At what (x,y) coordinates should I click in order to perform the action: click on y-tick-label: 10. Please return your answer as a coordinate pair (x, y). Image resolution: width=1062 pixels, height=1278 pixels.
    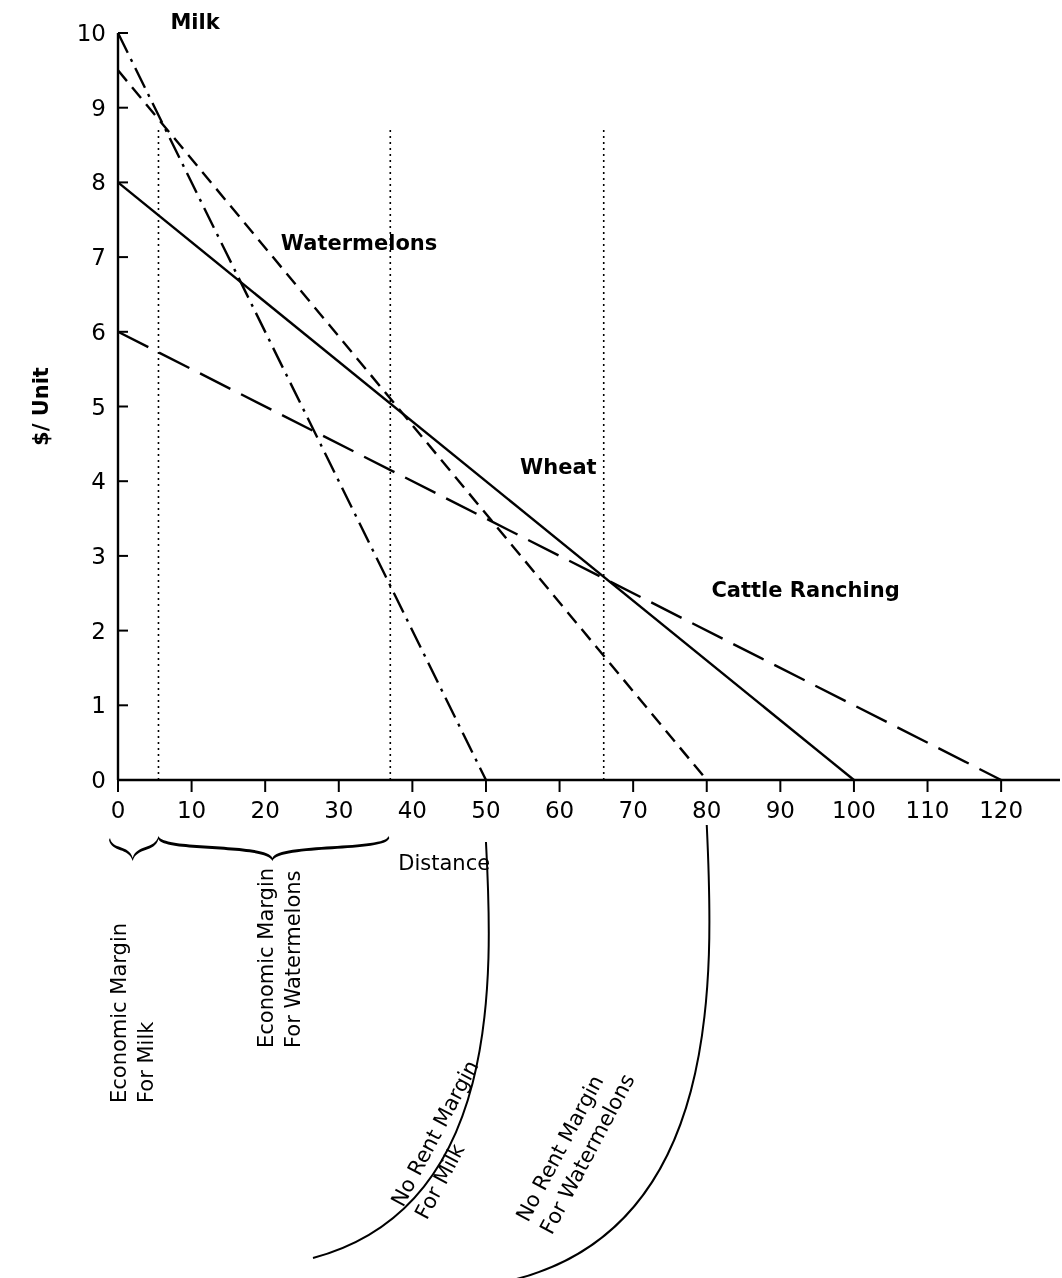
    Looking at the image, I should click on (91, 33).